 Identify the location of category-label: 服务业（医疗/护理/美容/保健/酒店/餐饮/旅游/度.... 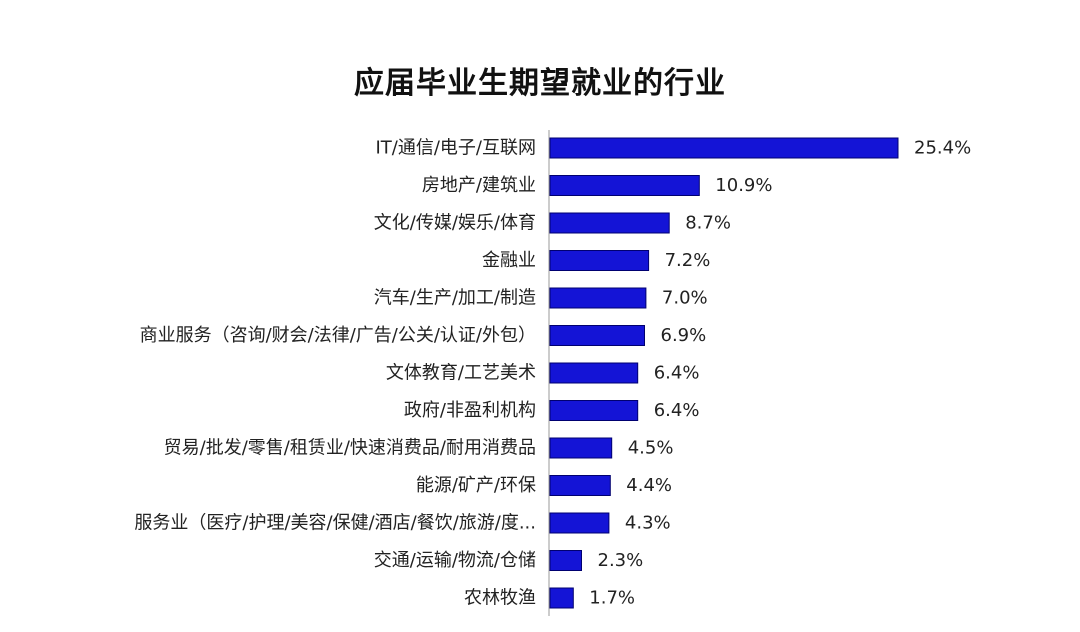
(335, 523).